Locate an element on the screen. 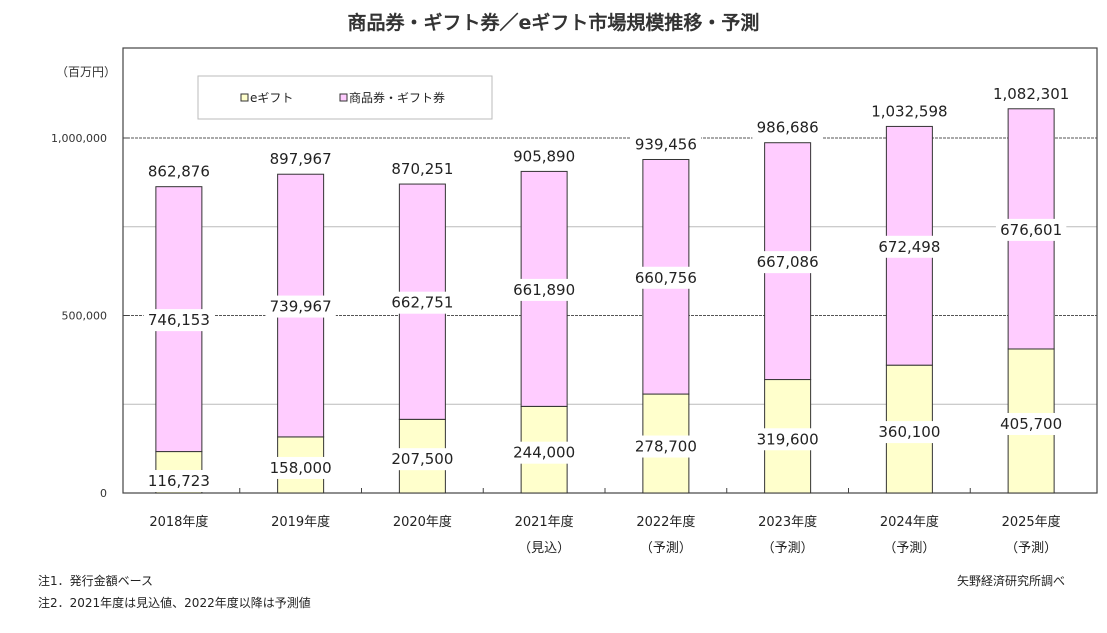 Image resolution: width=1107 pixels, height=633 pixels. label-egift: 207,500 is located at coordinates (422, 459).